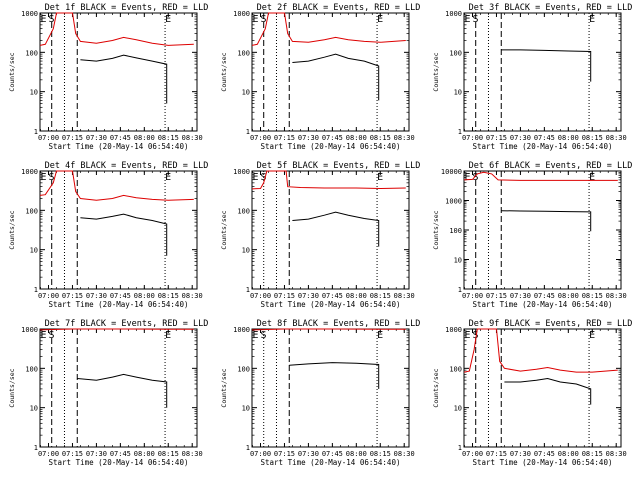 The width and height of the screenshot is (640, 480). I want to click on panel-9-xlabel: Start Time (20-May-14 06:54:40), so click(543, 462).